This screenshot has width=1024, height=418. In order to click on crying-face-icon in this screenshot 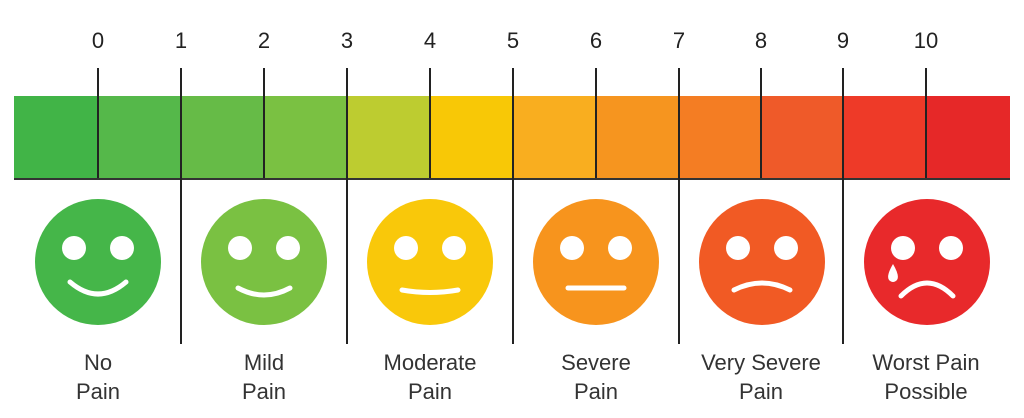, I will do `click(927, 262)`.